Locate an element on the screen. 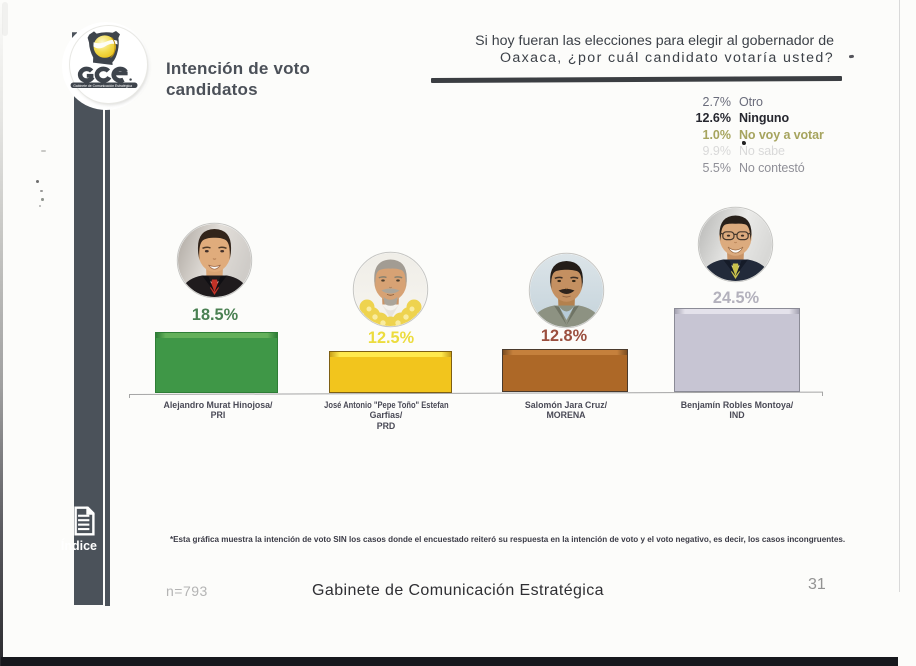 This screenshot has height=666, width=916. svg-text:Gabinete de Comunicación Estr: Gabinete de Comunicación Estratégica is located at coordinates (102, 85).